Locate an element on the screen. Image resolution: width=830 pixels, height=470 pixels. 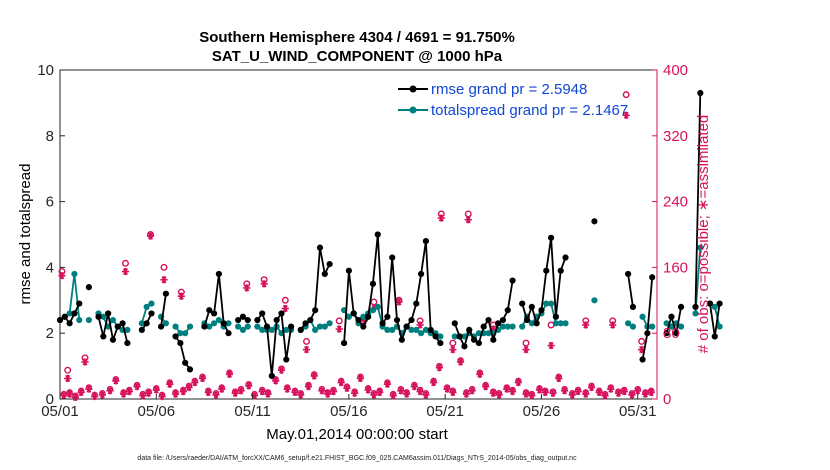
right-tick-label: 80 is located at coordinates (671, 333).